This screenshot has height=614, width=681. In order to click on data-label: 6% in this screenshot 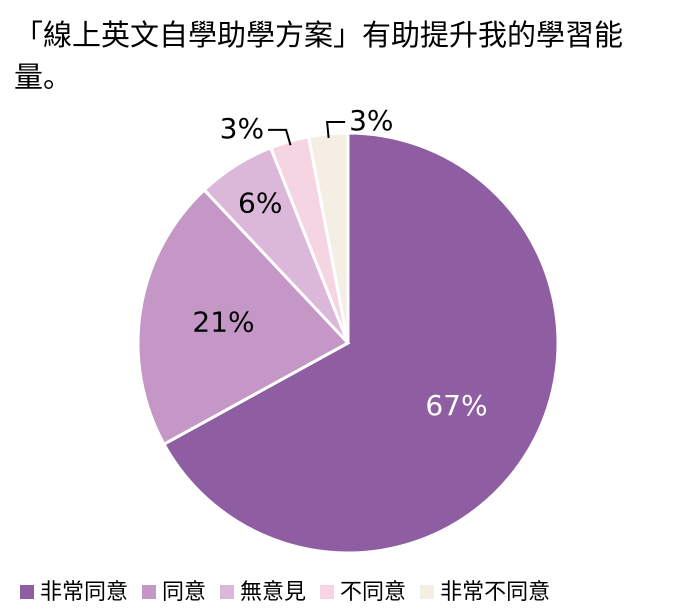, I will do `click(260, 203)`.